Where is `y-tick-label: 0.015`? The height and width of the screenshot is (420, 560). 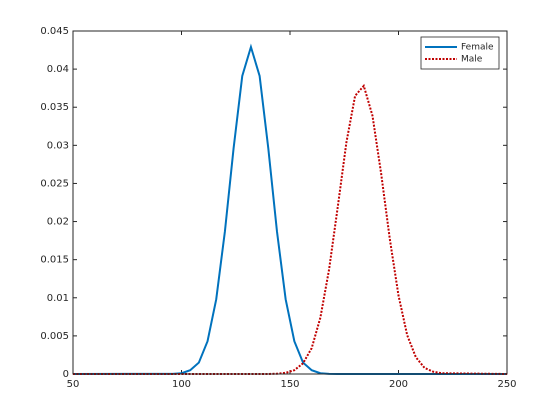 y-tick-label: 0.015 is located at coordinates (54, 260).